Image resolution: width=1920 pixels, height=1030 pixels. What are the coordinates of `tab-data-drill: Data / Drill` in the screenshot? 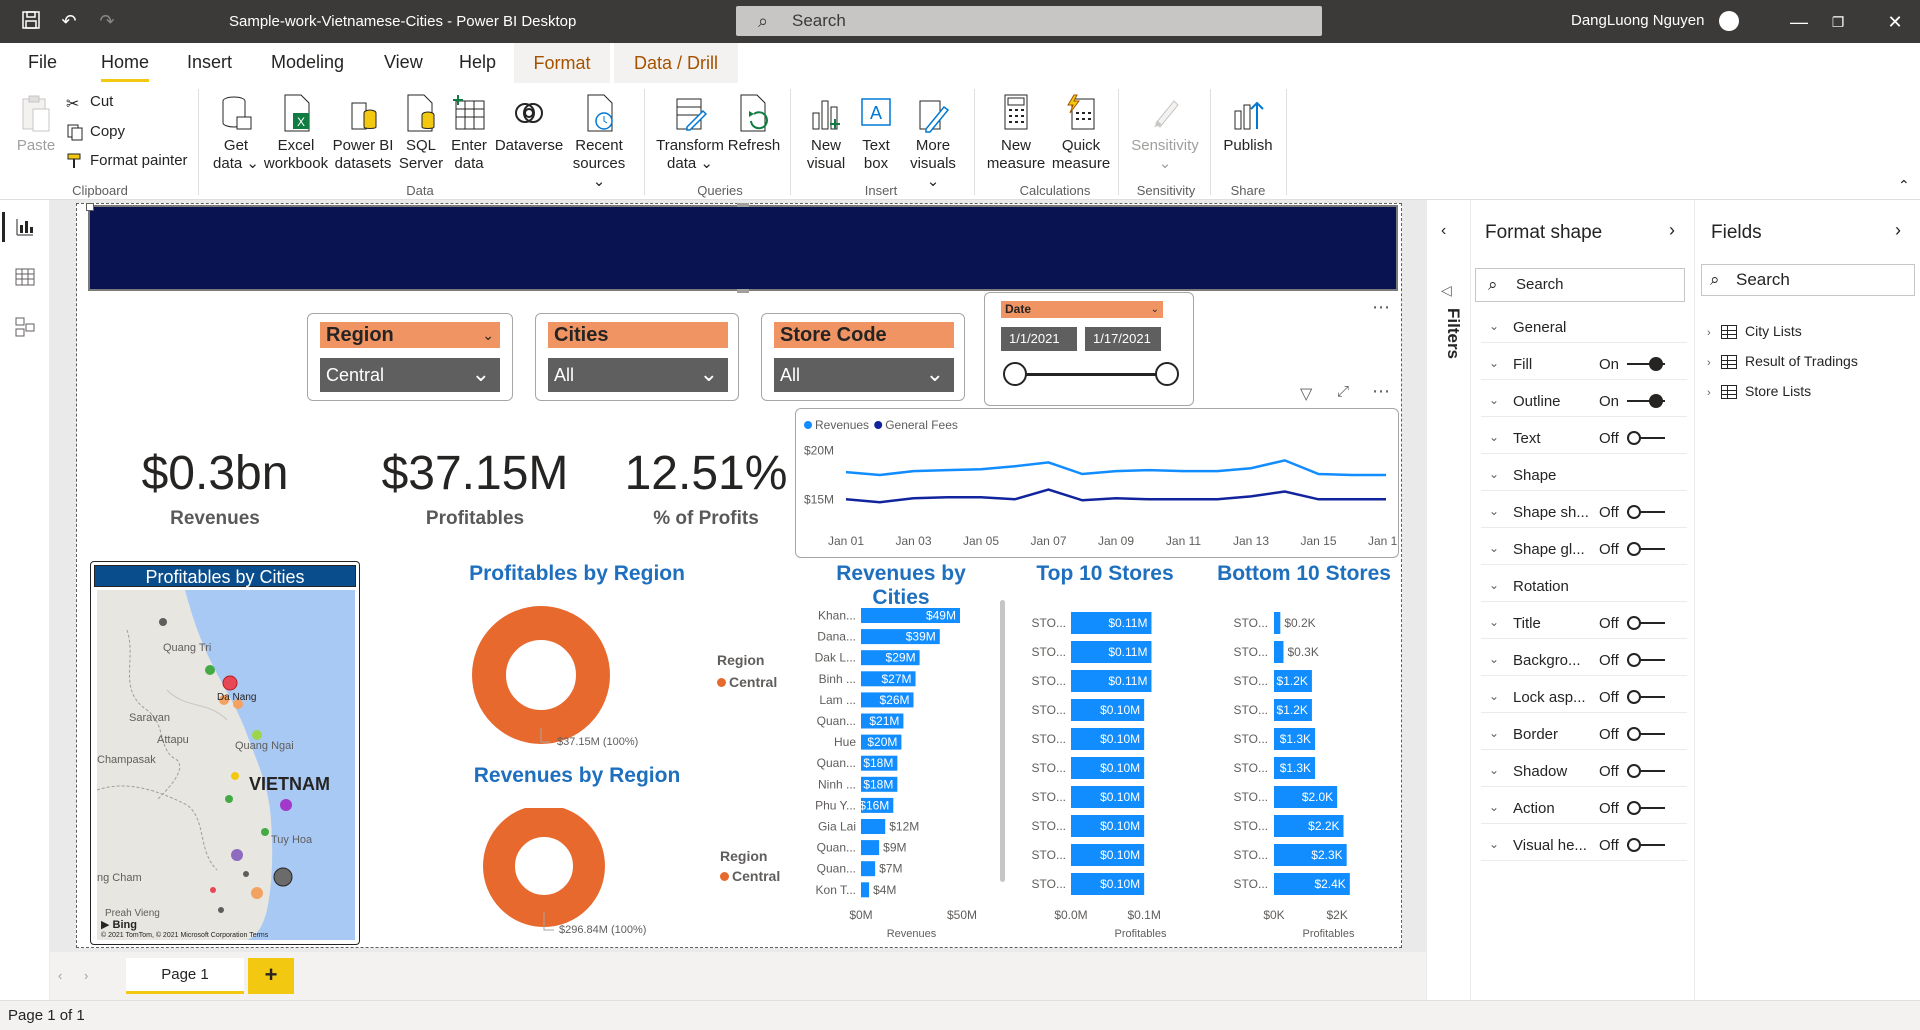 It's located at (676, 63).